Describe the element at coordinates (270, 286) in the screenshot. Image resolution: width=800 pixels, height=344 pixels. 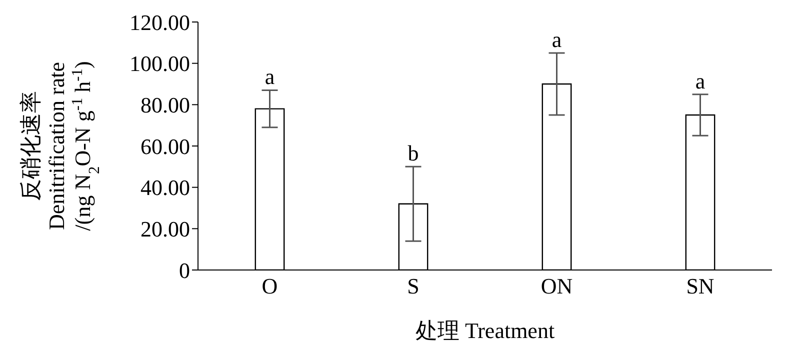
I see `x-tick-label: O` at that location.